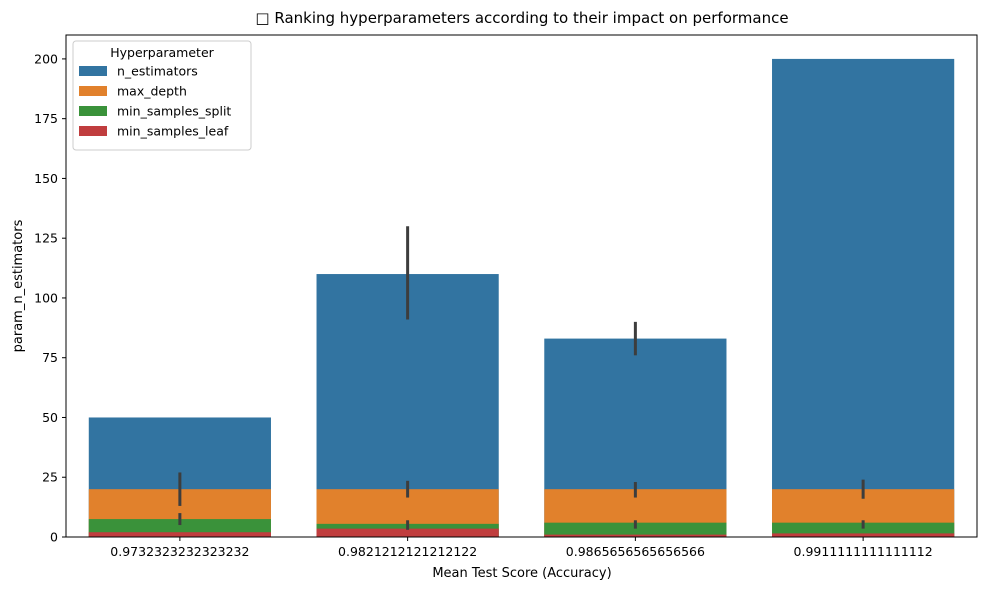  Describe the element at coordinates (93, 71) in the screenshot. I see `legend-swatch-n_estimators` at that location.